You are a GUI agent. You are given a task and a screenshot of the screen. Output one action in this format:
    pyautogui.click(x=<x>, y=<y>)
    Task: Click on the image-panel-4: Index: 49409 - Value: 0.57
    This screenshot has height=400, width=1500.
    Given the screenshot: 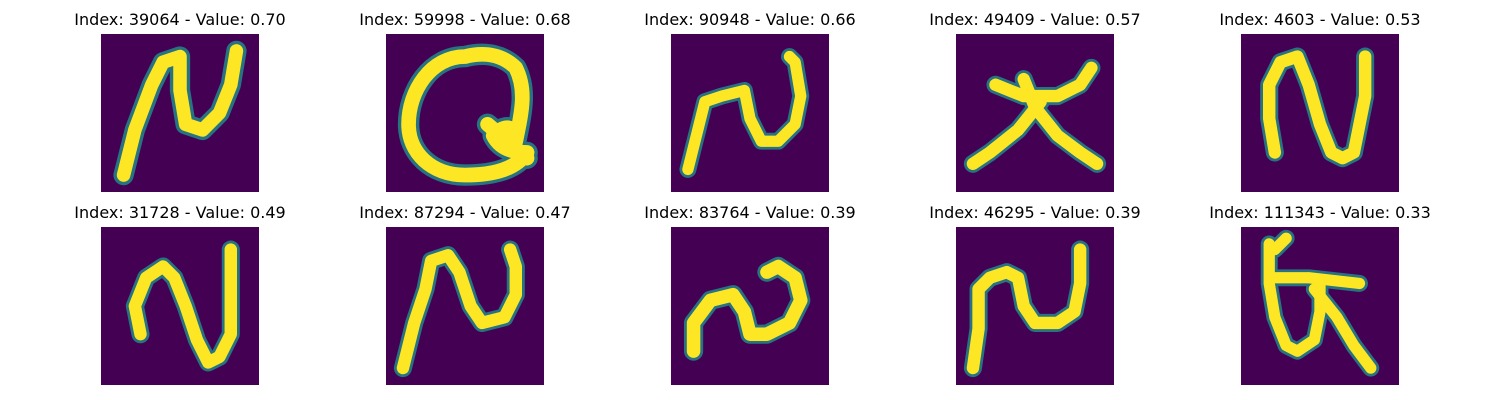 What is the action you would take?
    pyautogui.click(x=1035, y=96)
    